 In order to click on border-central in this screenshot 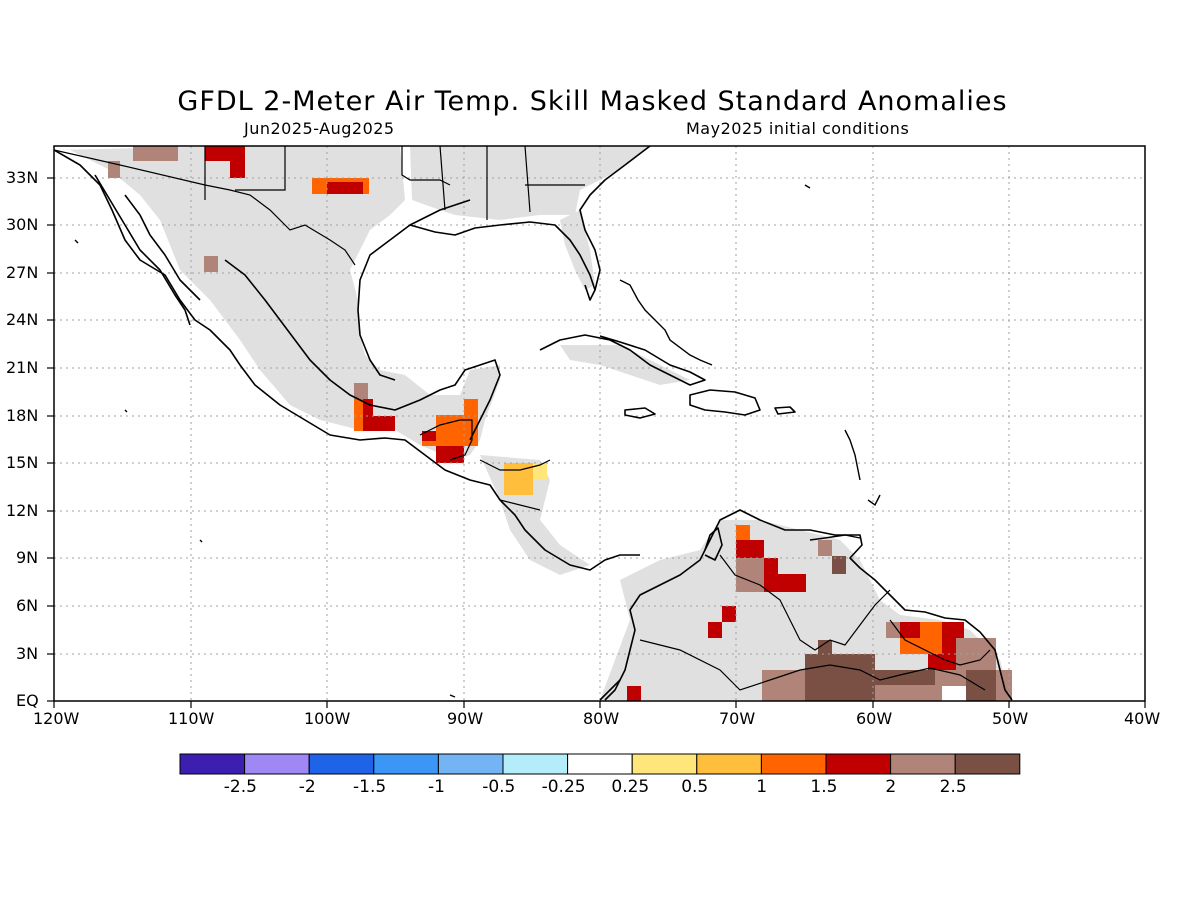, I will do `click(515, 485)`.